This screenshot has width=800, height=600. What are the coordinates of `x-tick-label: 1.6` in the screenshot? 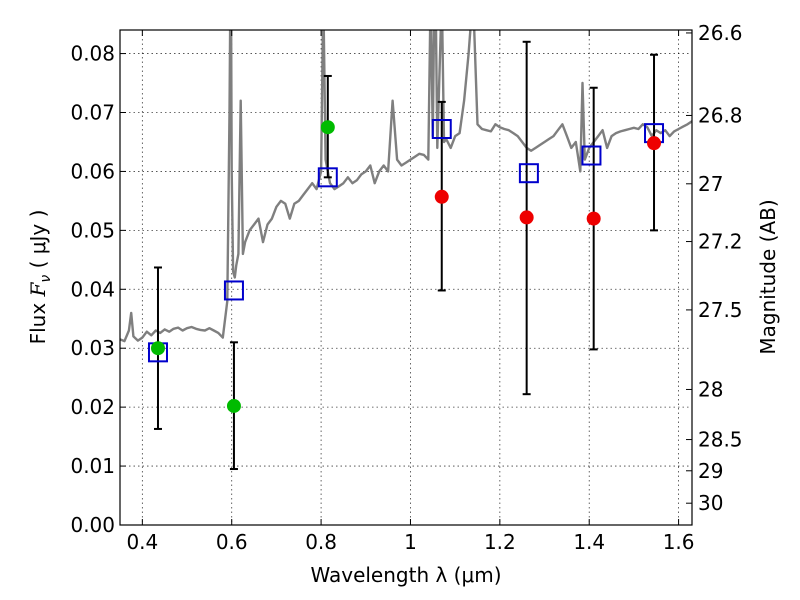 It's located at (679, 542).